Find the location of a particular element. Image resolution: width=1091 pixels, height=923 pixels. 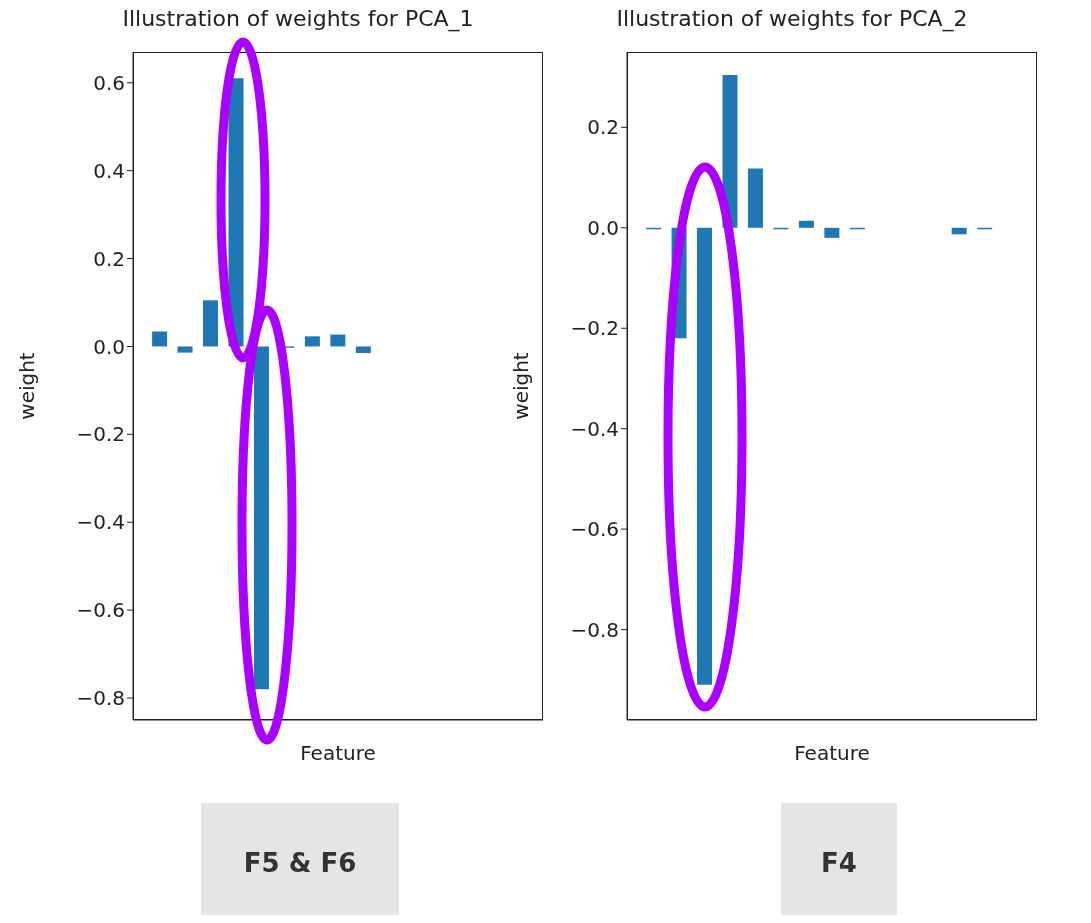

y-tick-label: 0.6 is located at coordinates (109, 82).